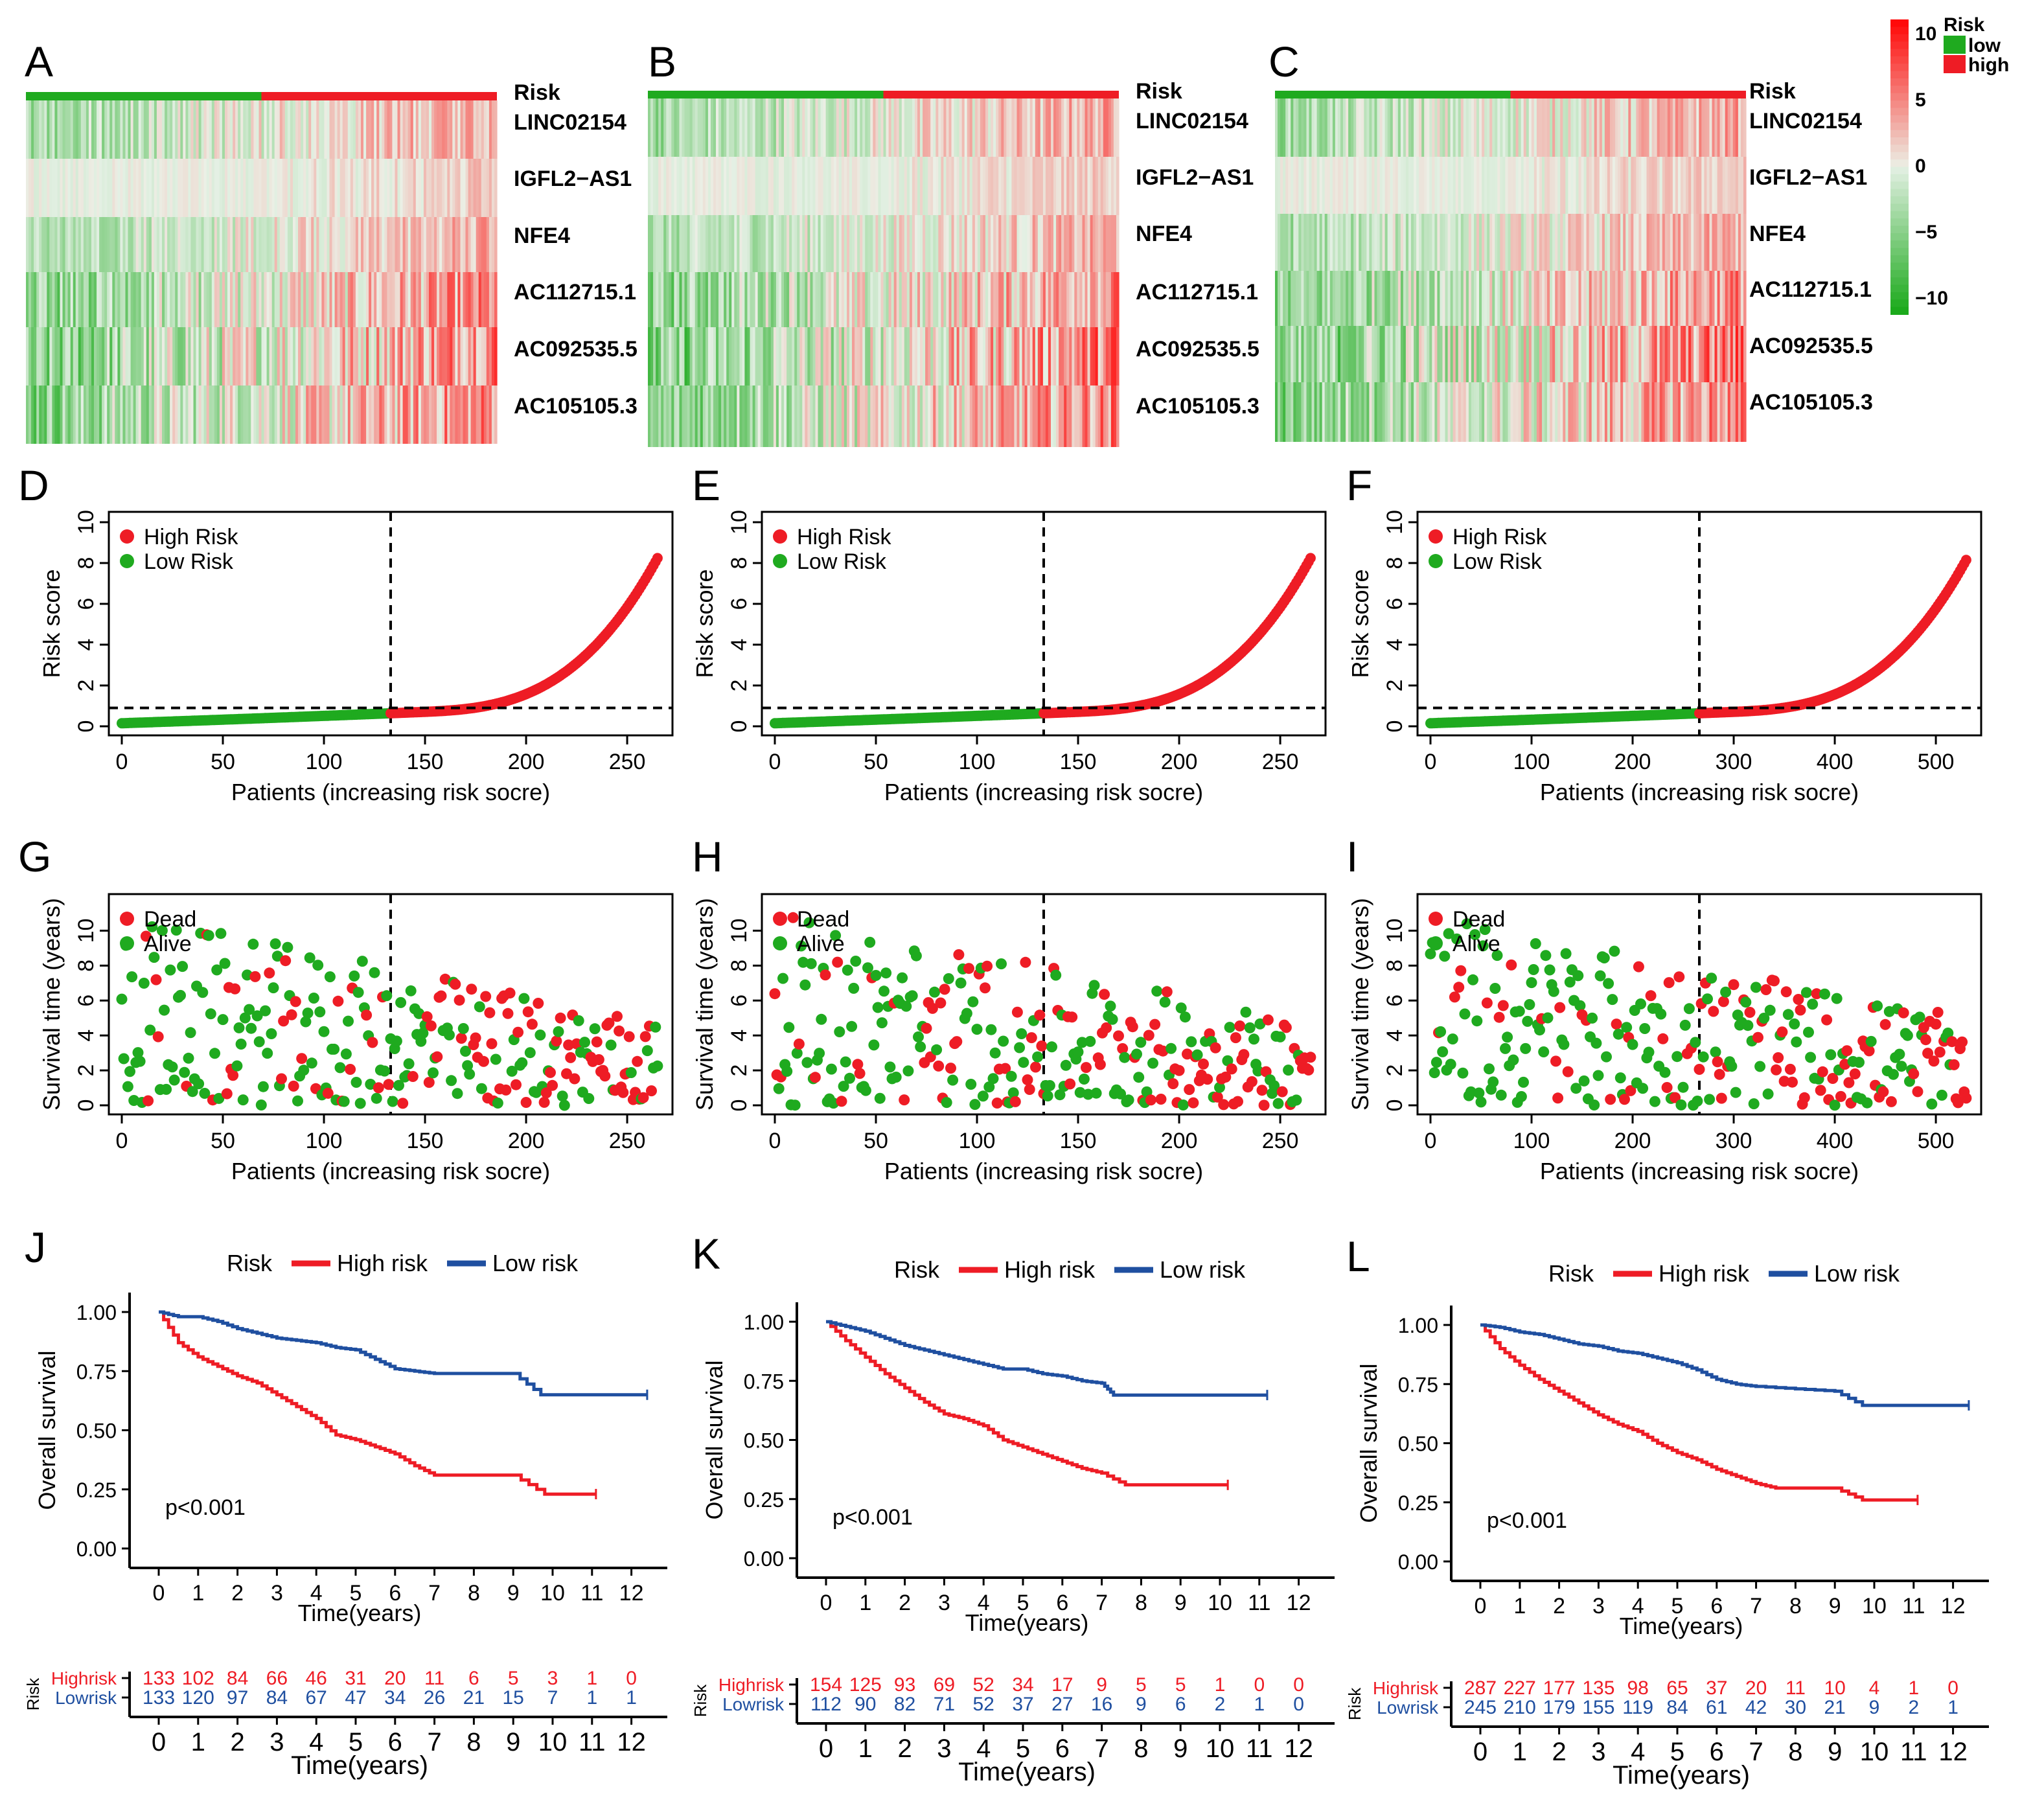  What do you see at coordinates (1179, 1141) in the screenshot?
I see `x-tick-label: 200` at bounding box center [1179, 1141].